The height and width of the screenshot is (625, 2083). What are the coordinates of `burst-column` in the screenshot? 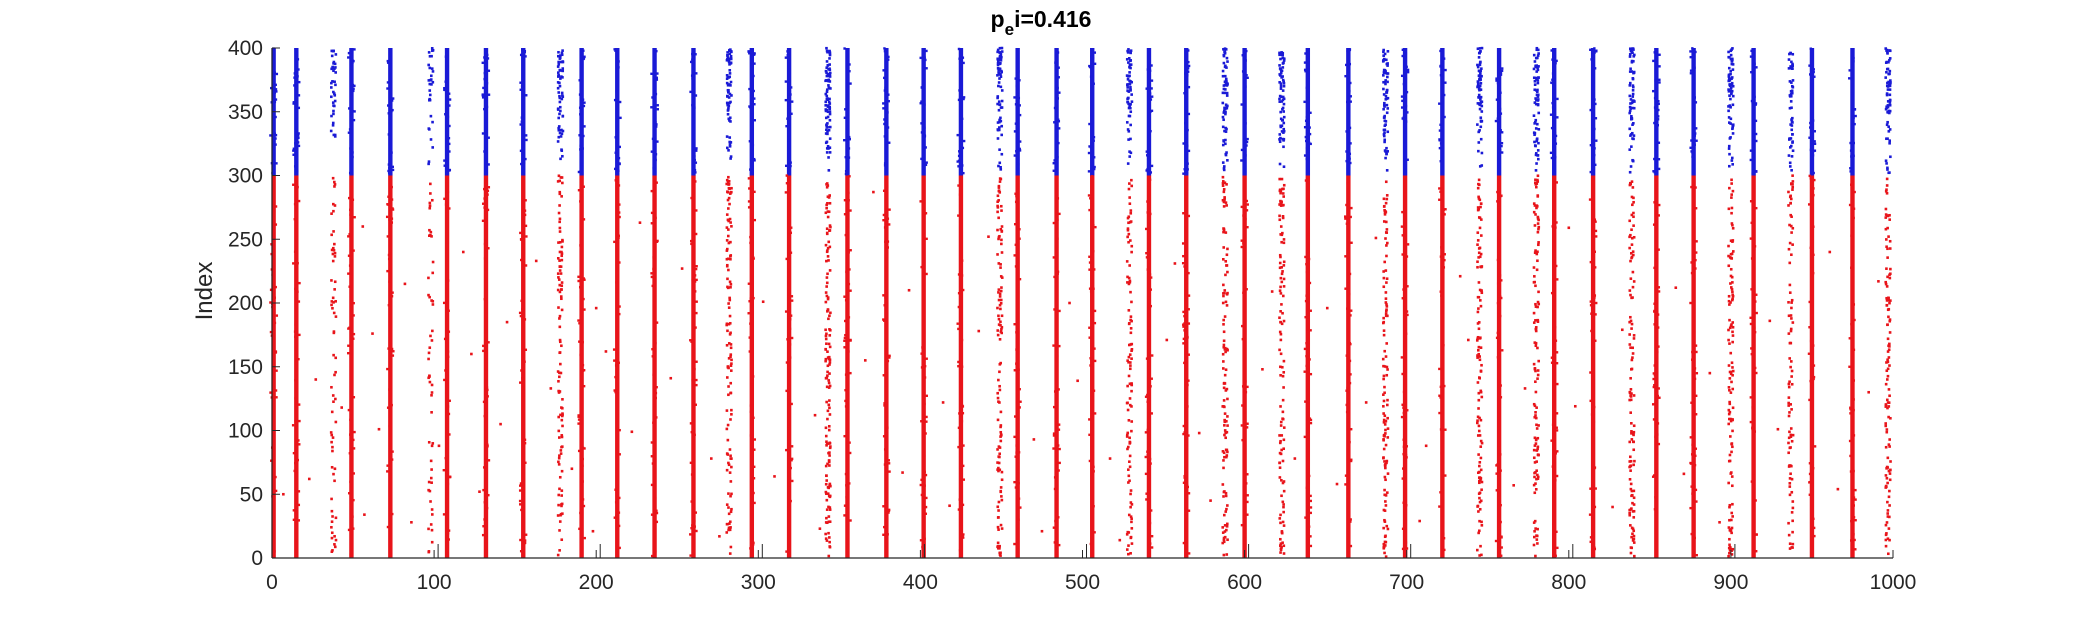 It's located at (1225, 302).